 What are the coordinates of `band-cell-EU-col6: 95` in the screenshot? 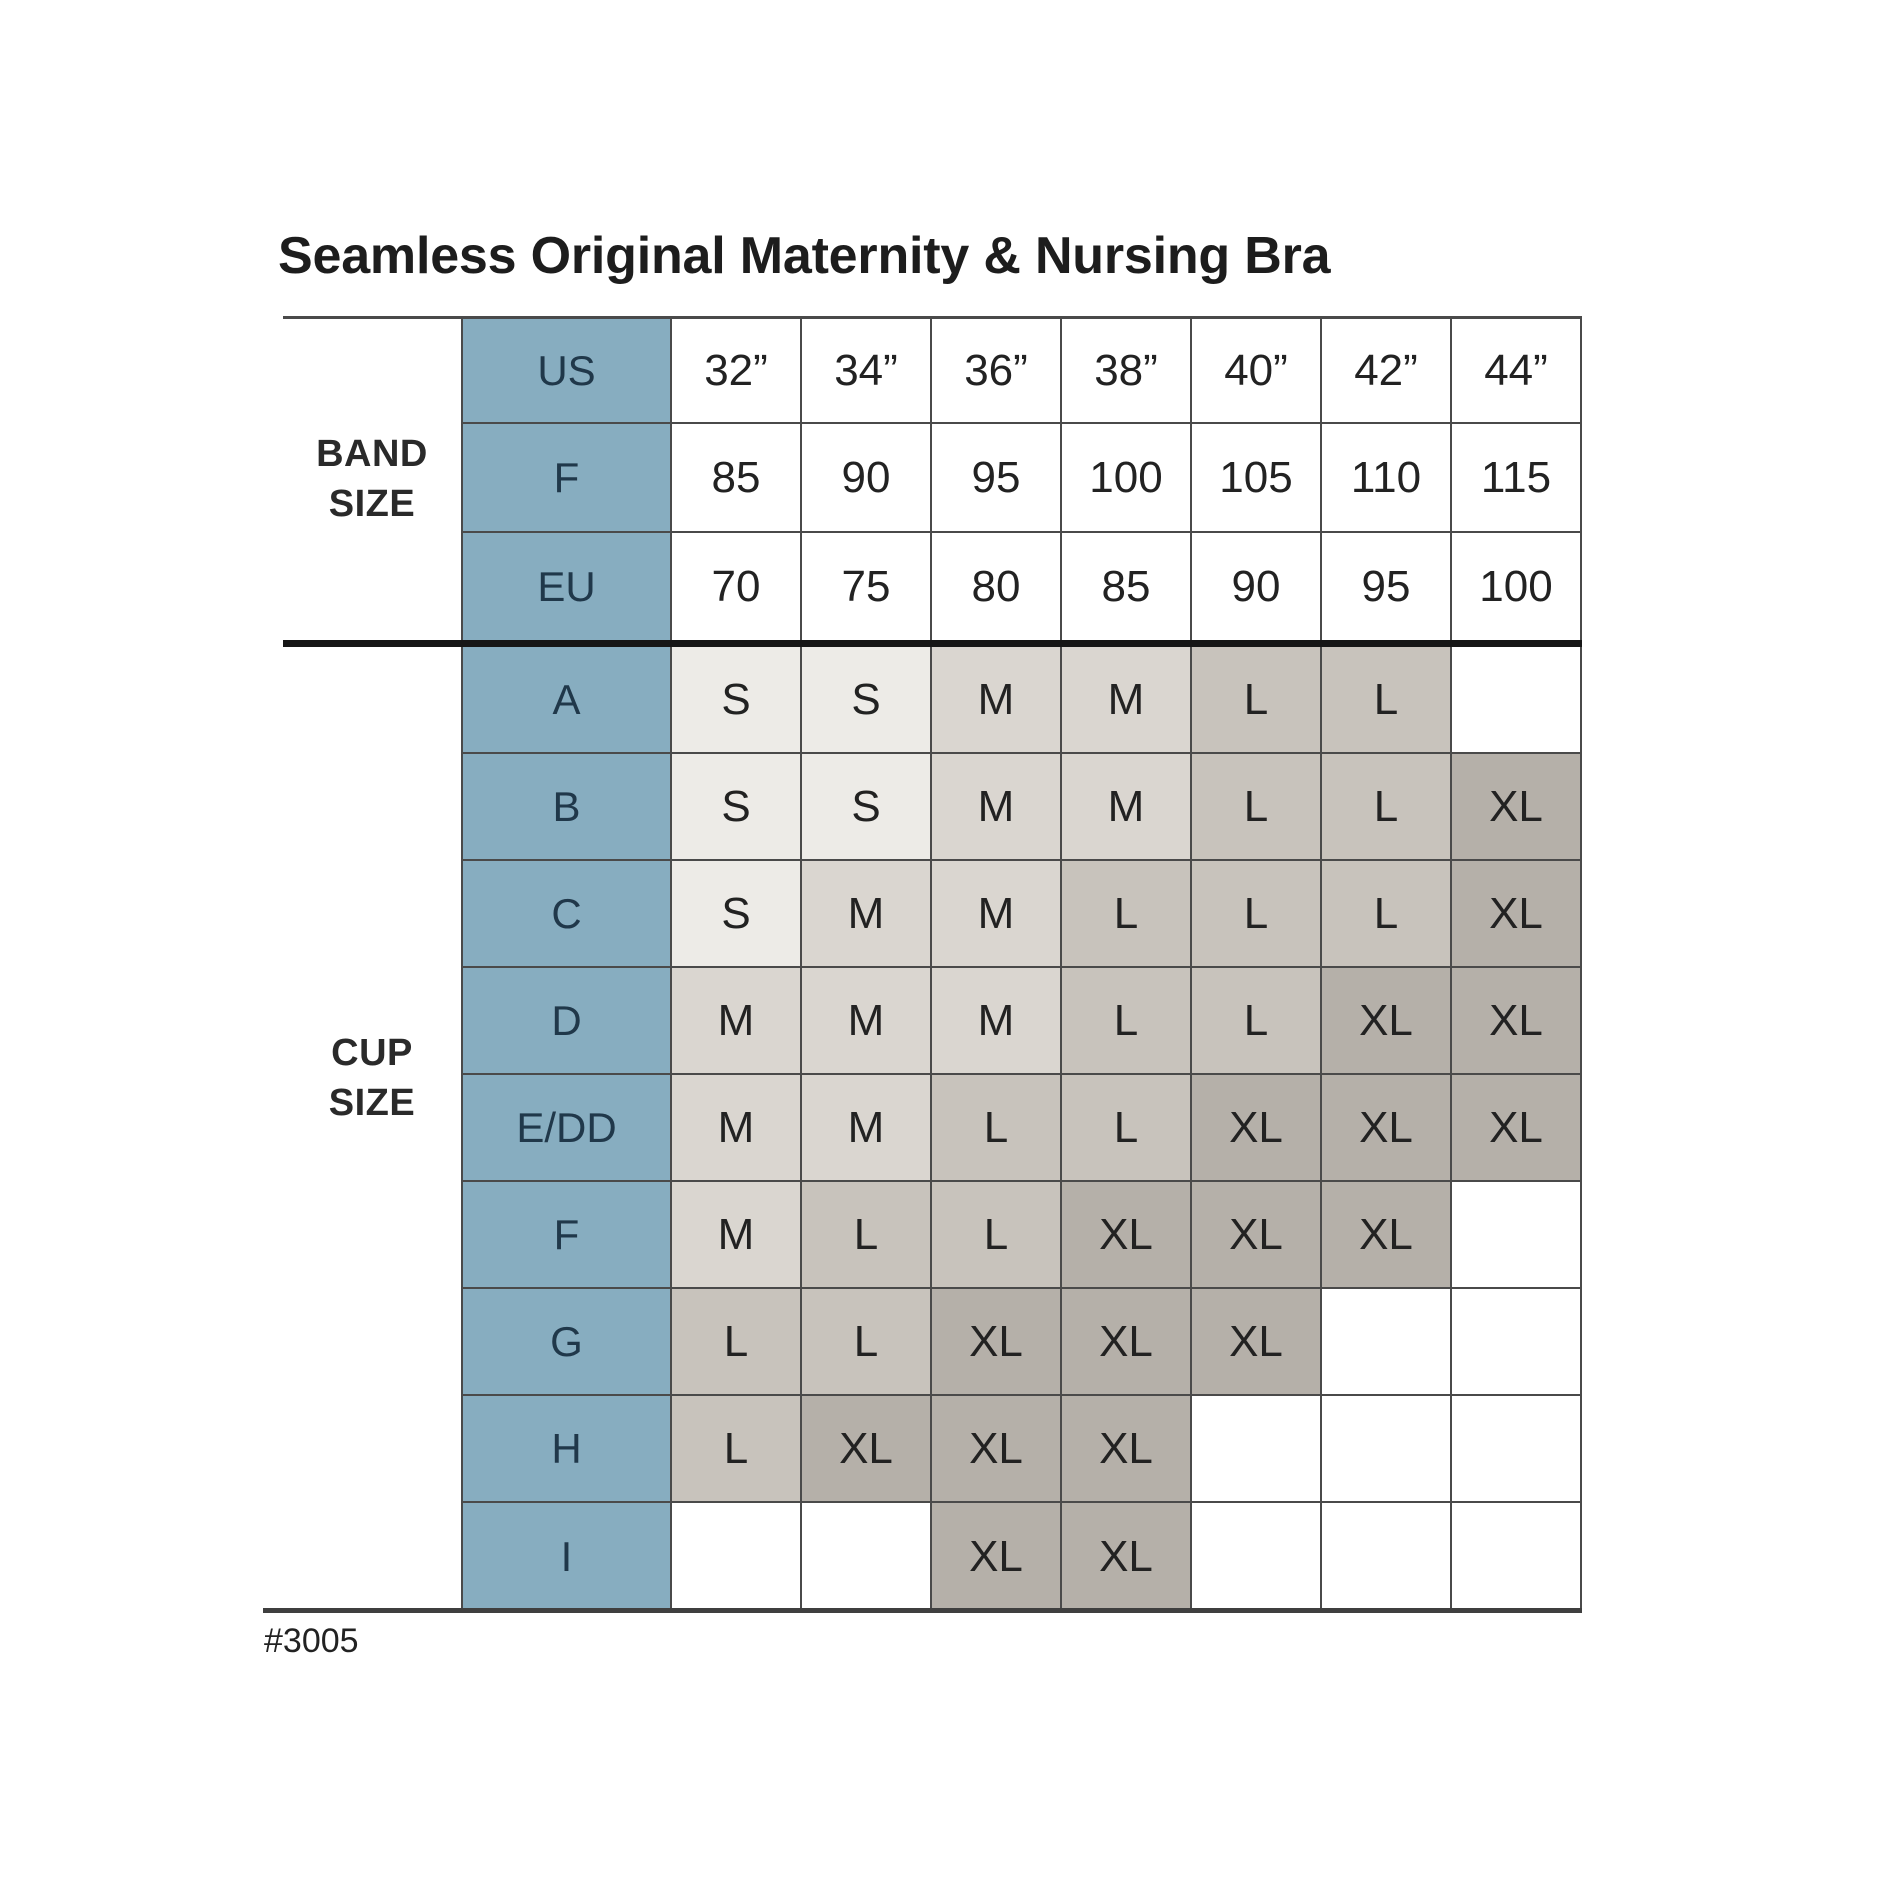 It's located at (1387, 586).